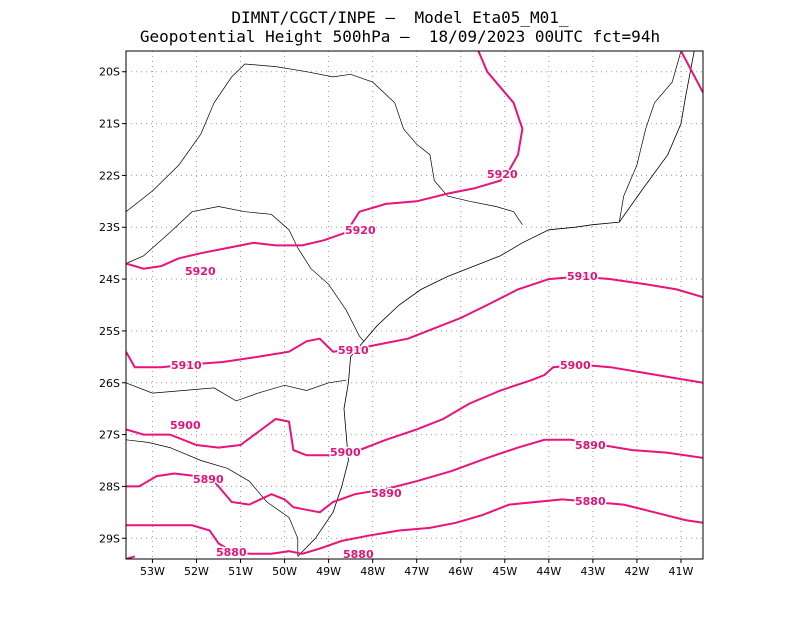  What do you see at coordinates (681, 571) in the screenshot?
I see `x-tick-label: 41W` at bounding box center [681, 571].